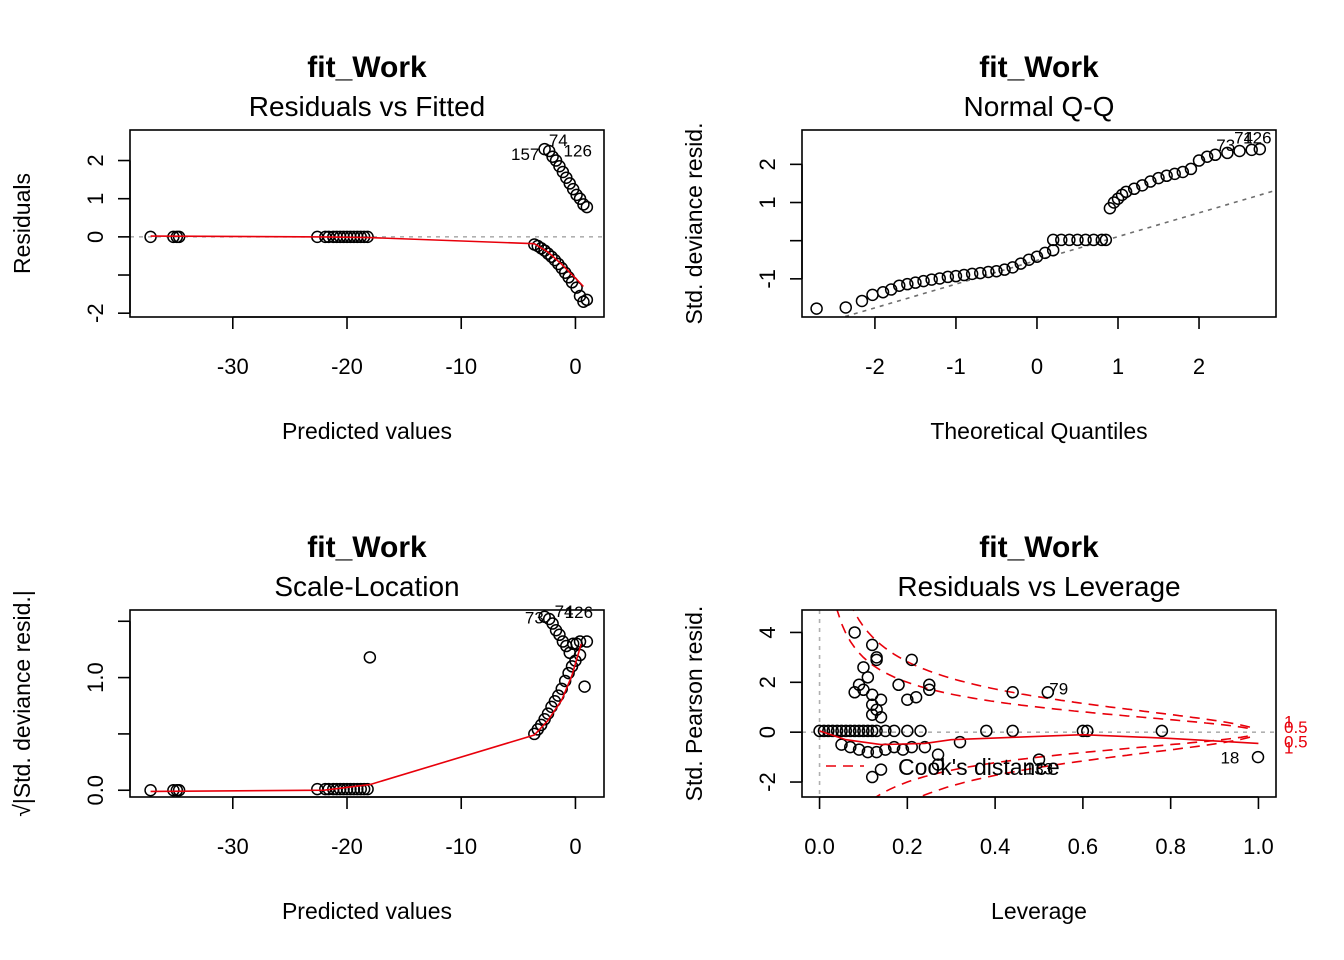  I want to click on x-tick-label: -2, so click(875, 366).